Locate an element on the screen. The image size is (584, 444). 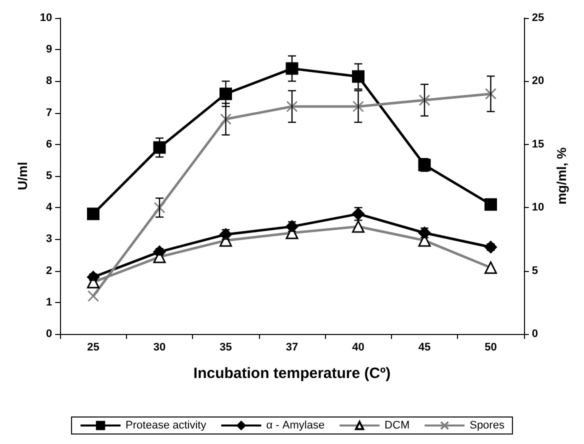
y-tick-label: 0 is located at coordinates (49, 334).